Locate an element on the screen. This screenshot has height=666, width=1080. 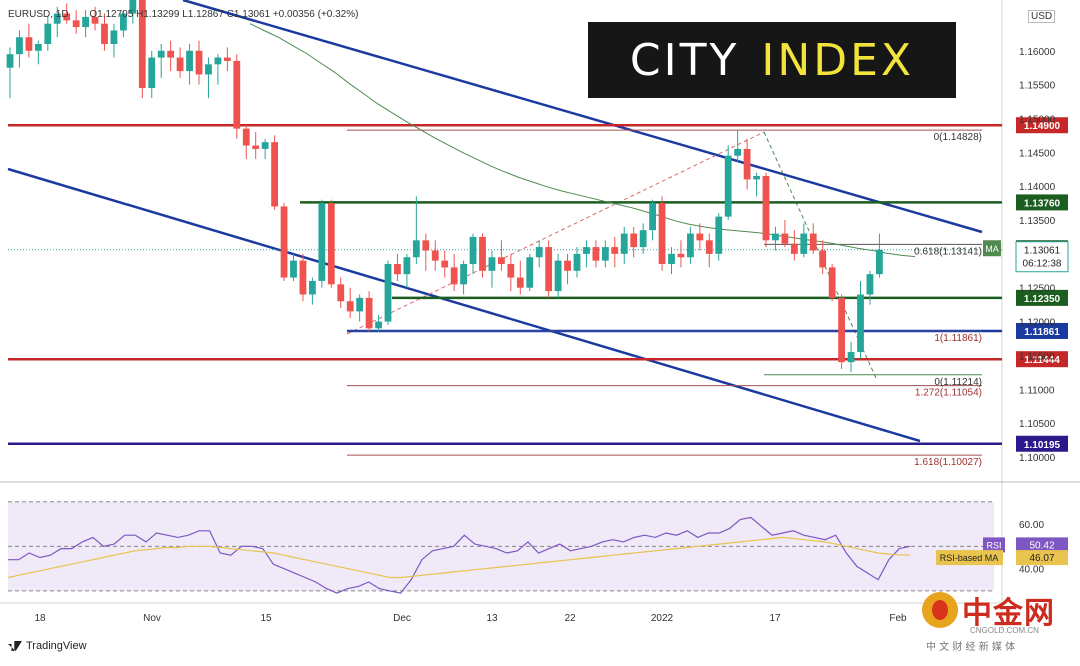
rsi-ma-line is located at coordinates (459, 557).